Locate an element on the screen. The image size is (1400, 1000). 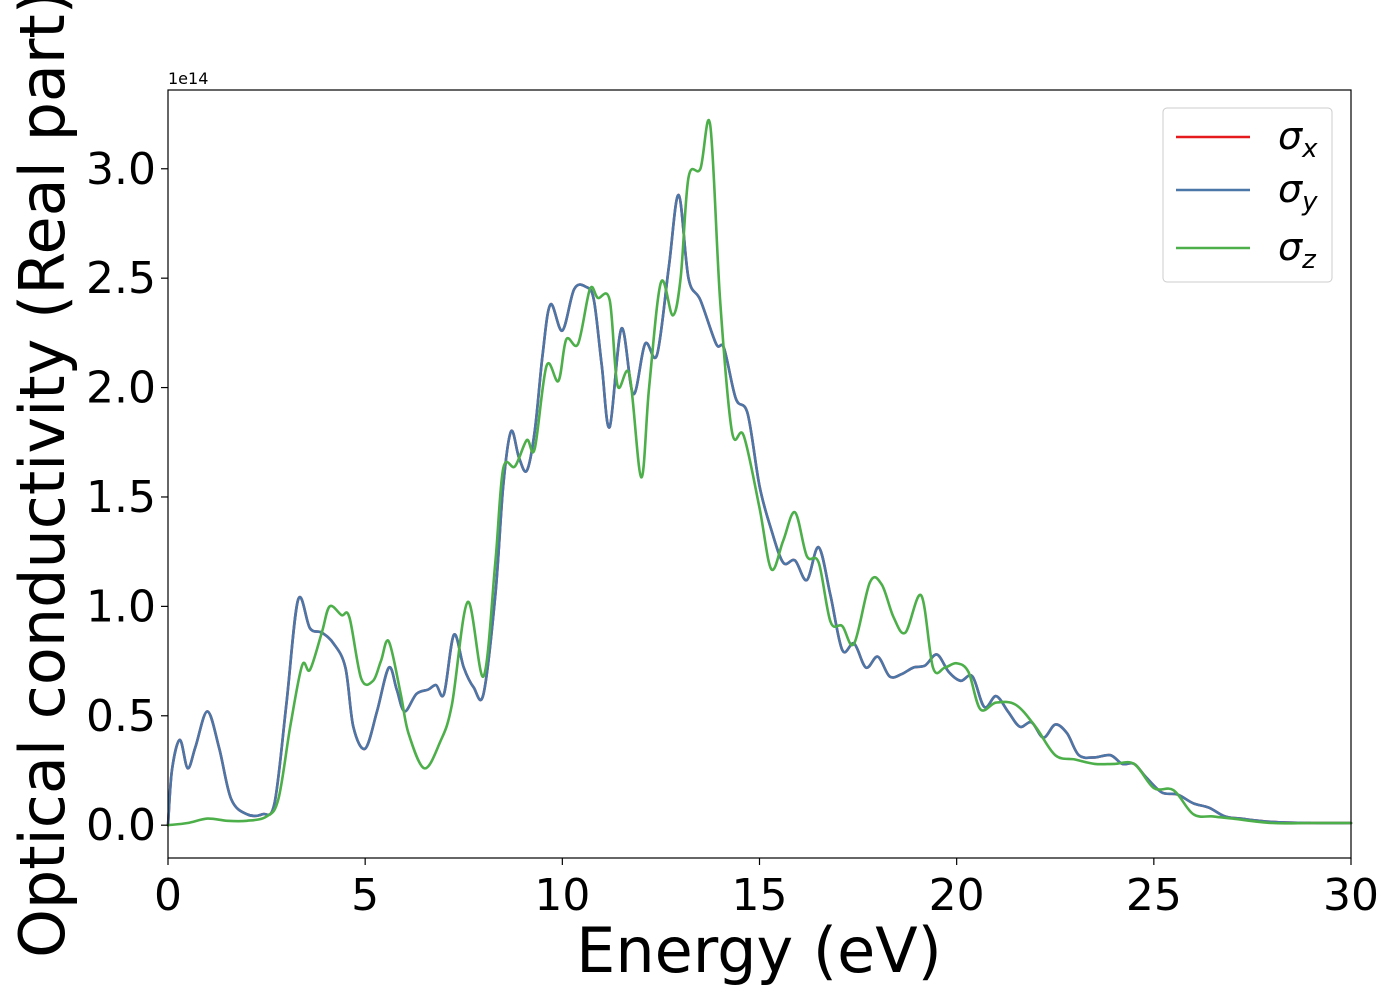
legend-box is located at coordinates (1247, 195).